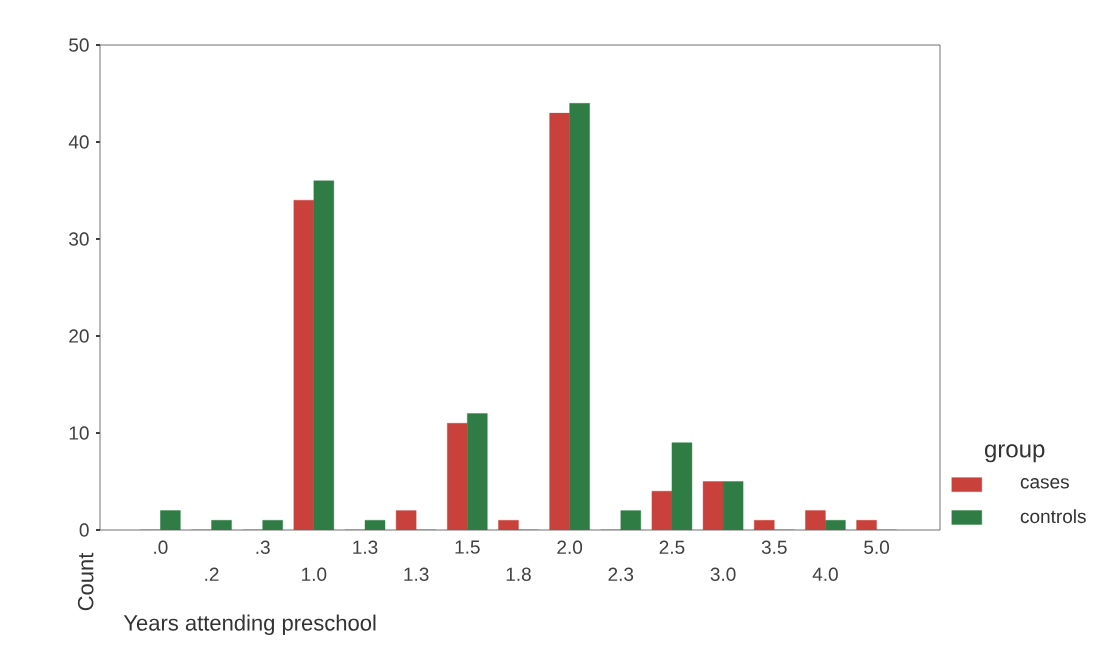 Image resolution: width=1096 pixels, height=670 pixels. I want to click on x-tick-label: .3, so click(263, 547).